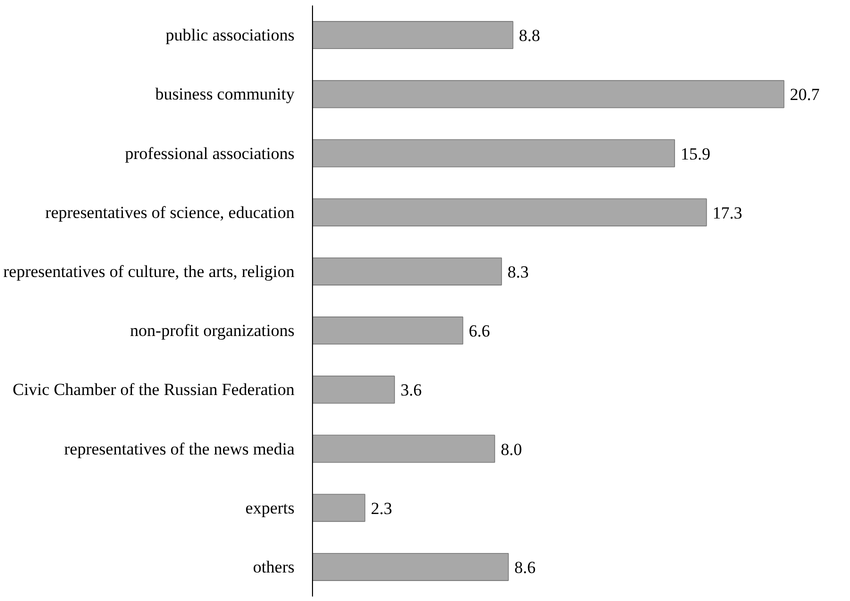  Describe the element at coordinates (230, 35) in the screenshot. I see `y-tick-label: public associations` at that location.